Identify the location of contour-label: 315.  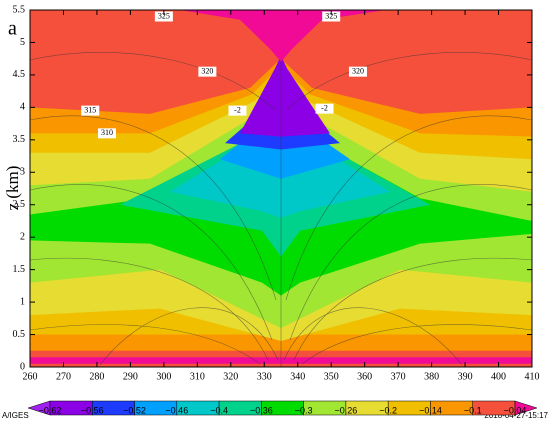
(90, 109).